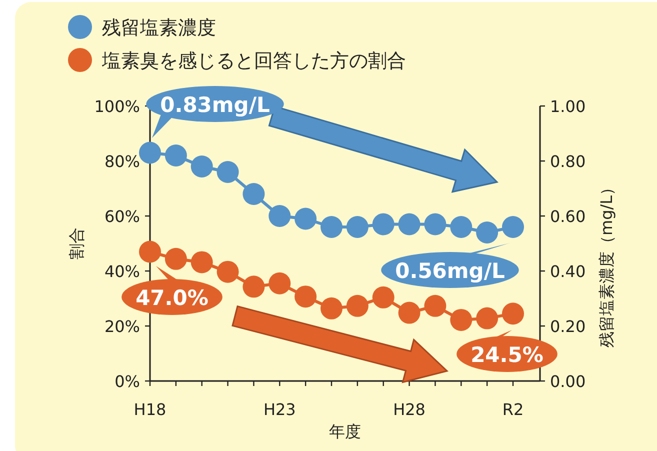 The width and height of the screenshot is (657, 451). I want to click on y-tick-label: 20%, so click(122, 326).